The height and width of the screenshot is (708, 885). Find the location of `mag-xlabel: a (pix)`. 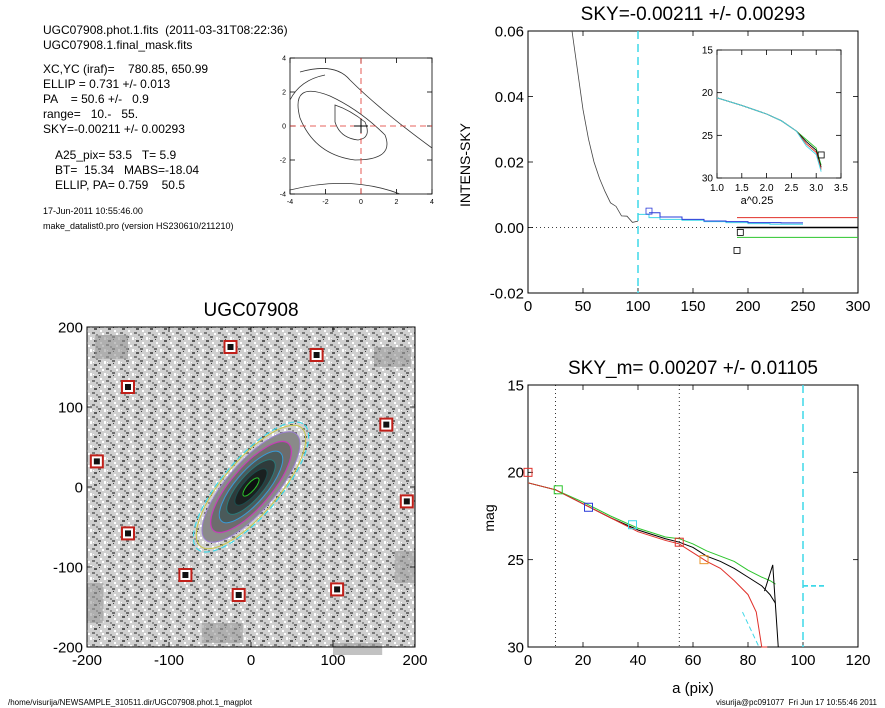

mag-xlabel: a (pix) is located at coordinates (693, 688).